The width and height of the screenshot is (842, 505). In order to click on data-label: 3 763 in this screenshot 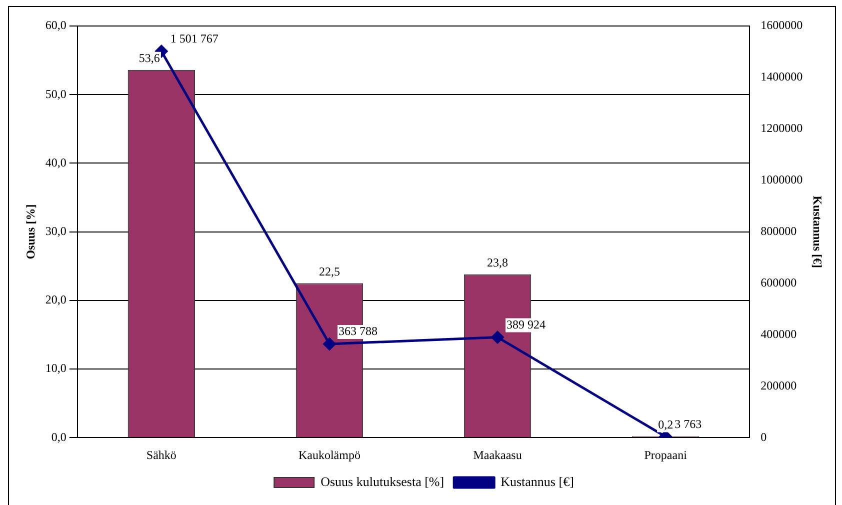, I will do `click(688, 423)`.